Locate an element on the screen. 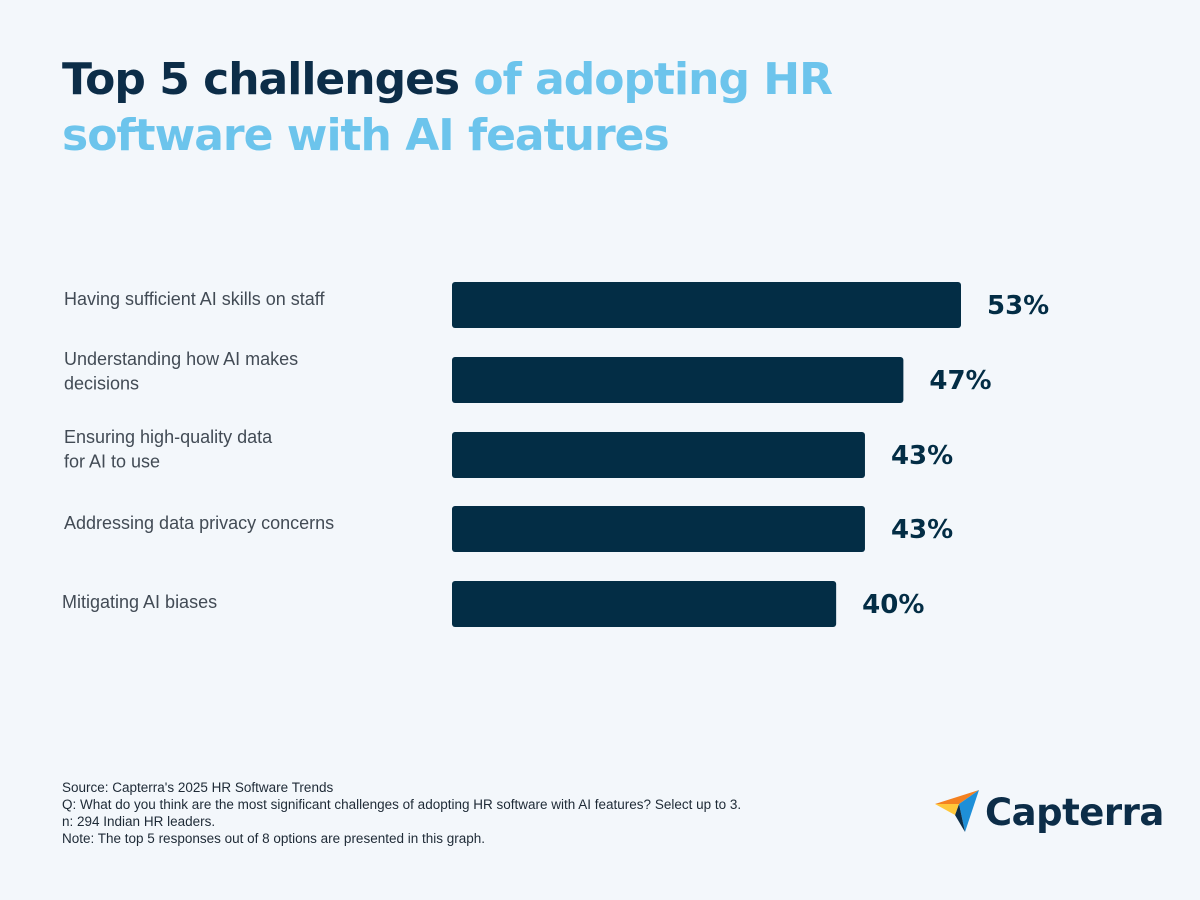 The height and width of the screenshot is (900, 1200). capterra-logo: Capterra is located at coordinates (1048, 813).